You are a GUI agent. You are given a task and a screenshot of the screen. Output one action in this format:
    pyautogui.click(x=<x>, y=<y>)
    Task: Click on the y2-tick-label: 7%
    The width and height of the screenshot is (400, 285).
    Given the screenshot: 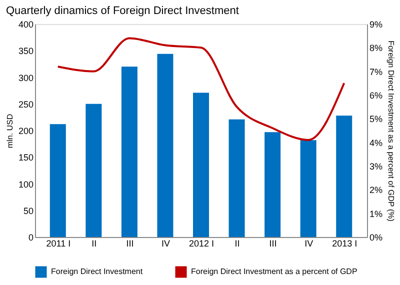 What is the action you would take?
    pyautogui.click(x=376, y=71)
    